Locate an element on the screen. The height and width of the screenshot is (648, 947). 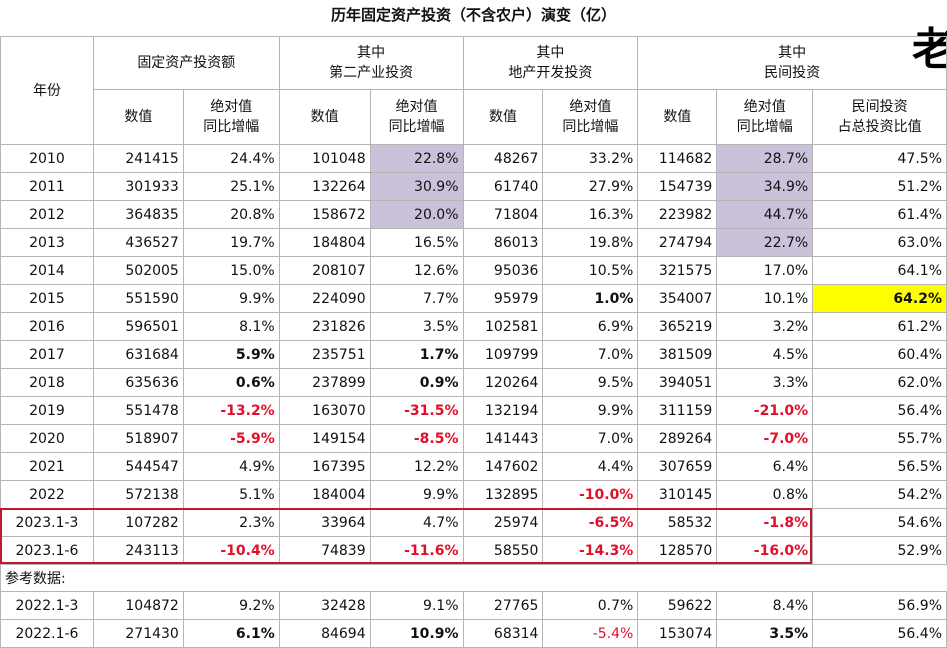
cell-pri-yoy: 22.7% is located at coordinates (765, 242).